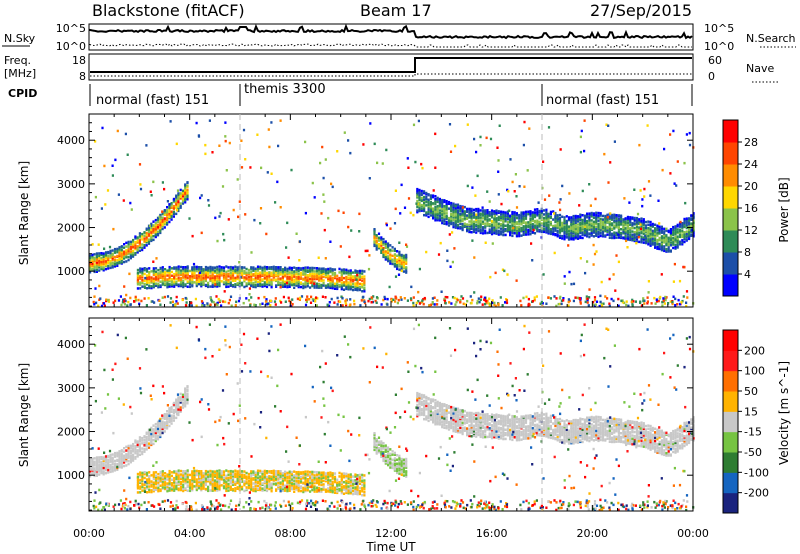  What do you see at coordinates (751, 164) in the screenshot?
I see `colorbar-tick-label: 24` at bounding box center [751, 164].